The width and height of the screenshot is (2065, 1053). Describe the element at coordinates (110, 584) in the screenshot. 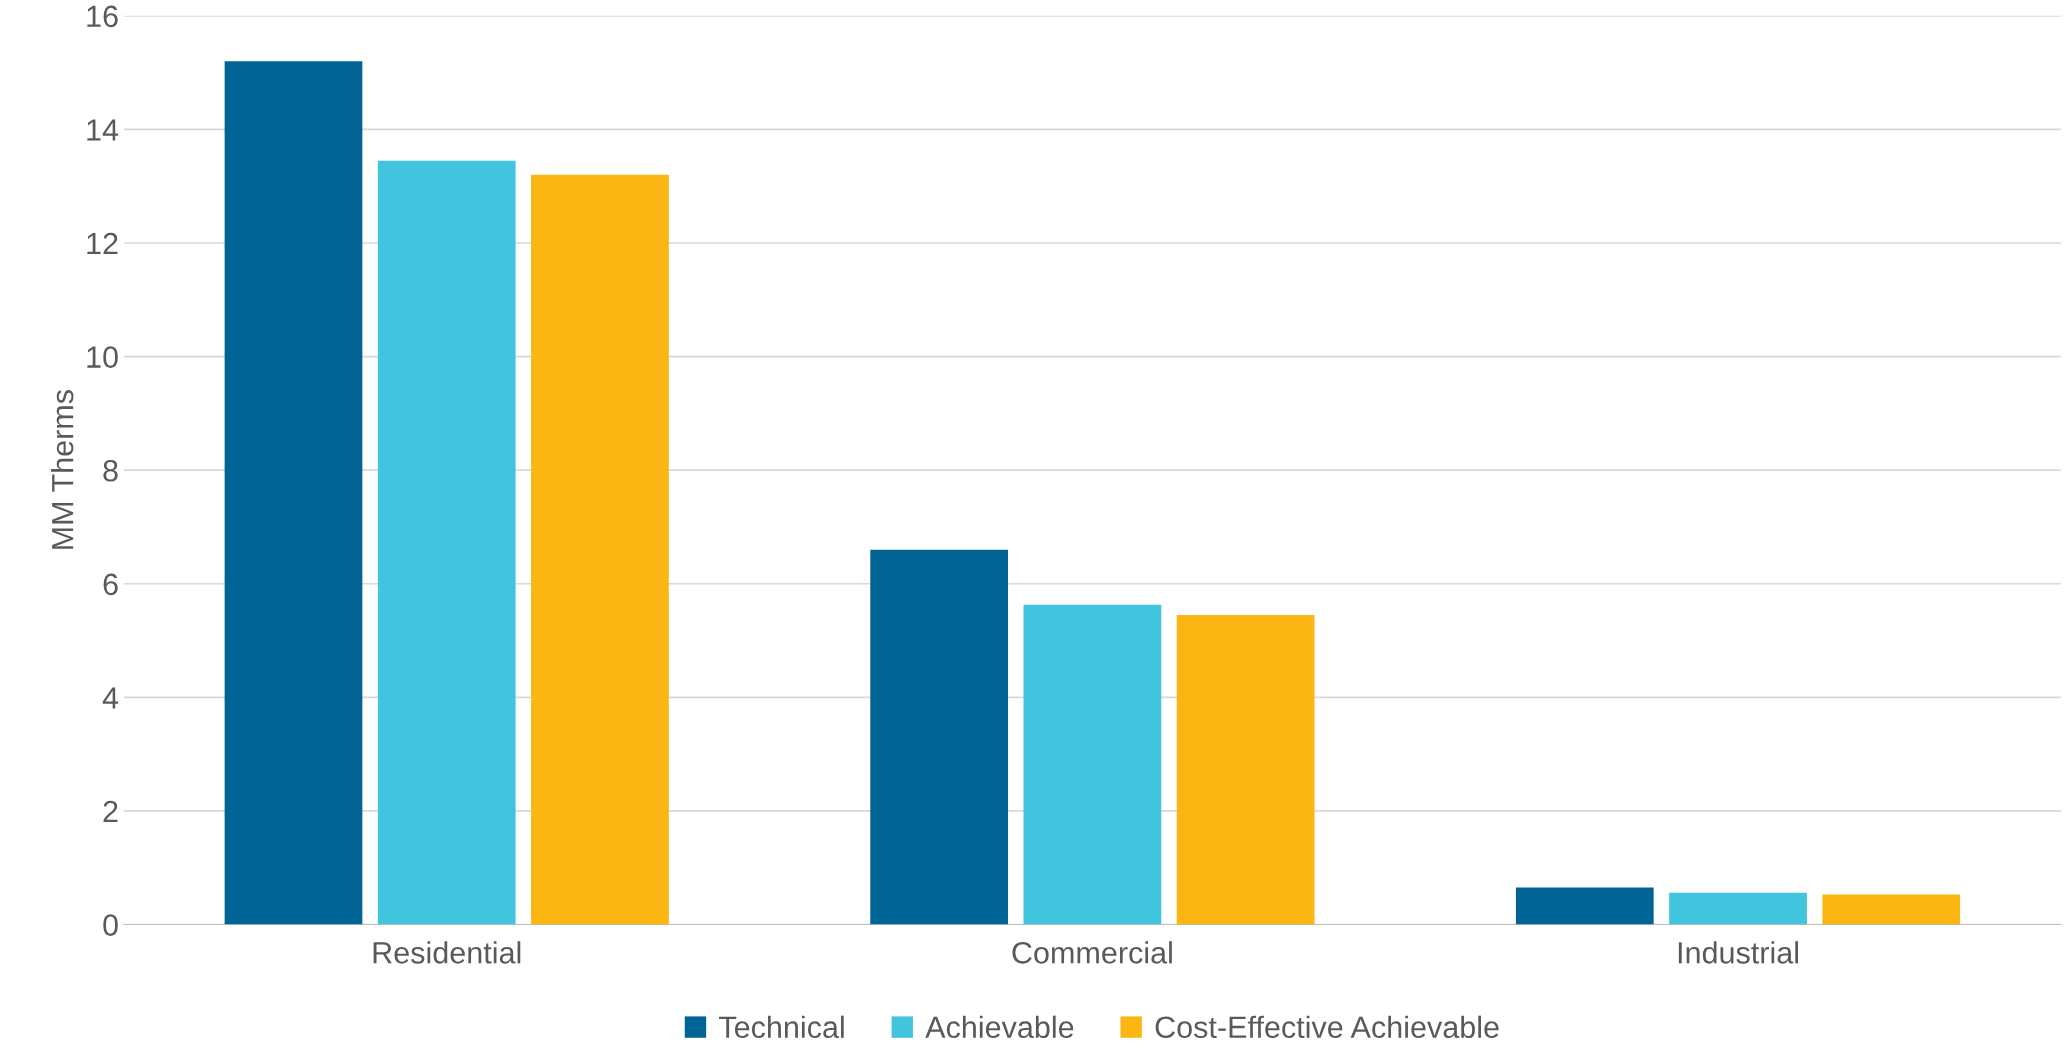

I see `y-tick-label: 6` at that location.